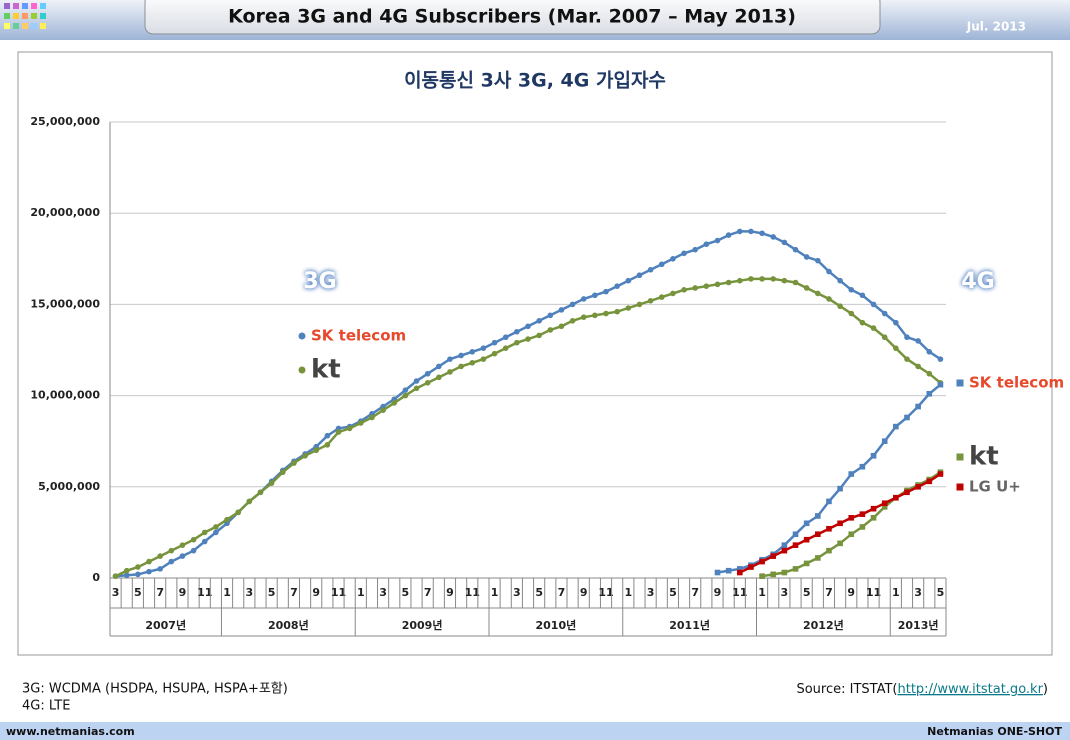 This screenshot has width=1070, height=740. Describe the element at coordinates (994, 731) in the screenshot. I see `footer-right: Netmanias ONE-SHOT` at that location.